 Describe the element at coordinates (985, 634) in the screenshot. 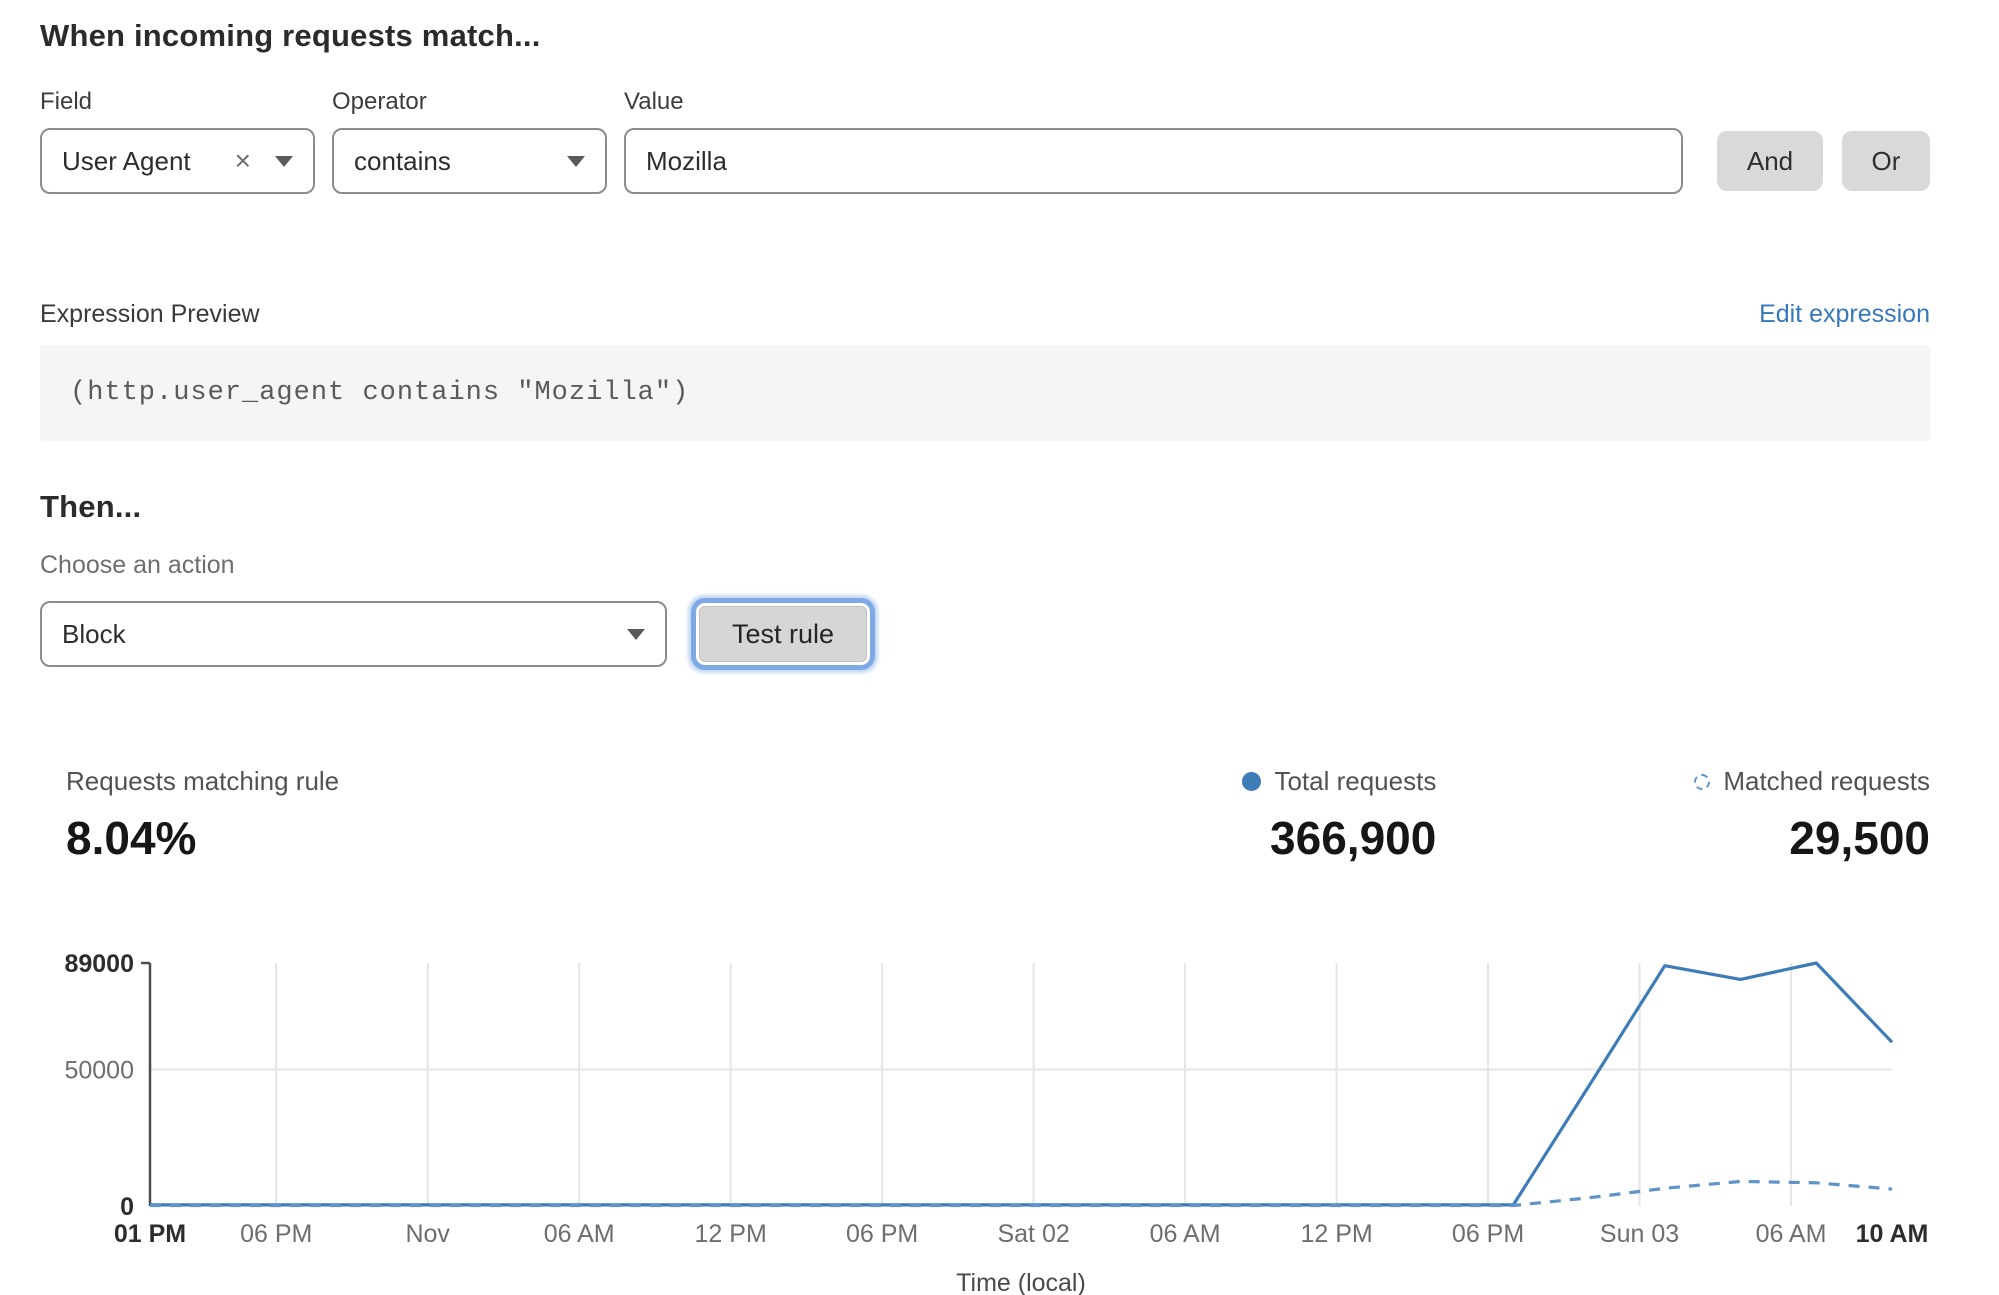

I see `action-row: Block Test rule` at that location.